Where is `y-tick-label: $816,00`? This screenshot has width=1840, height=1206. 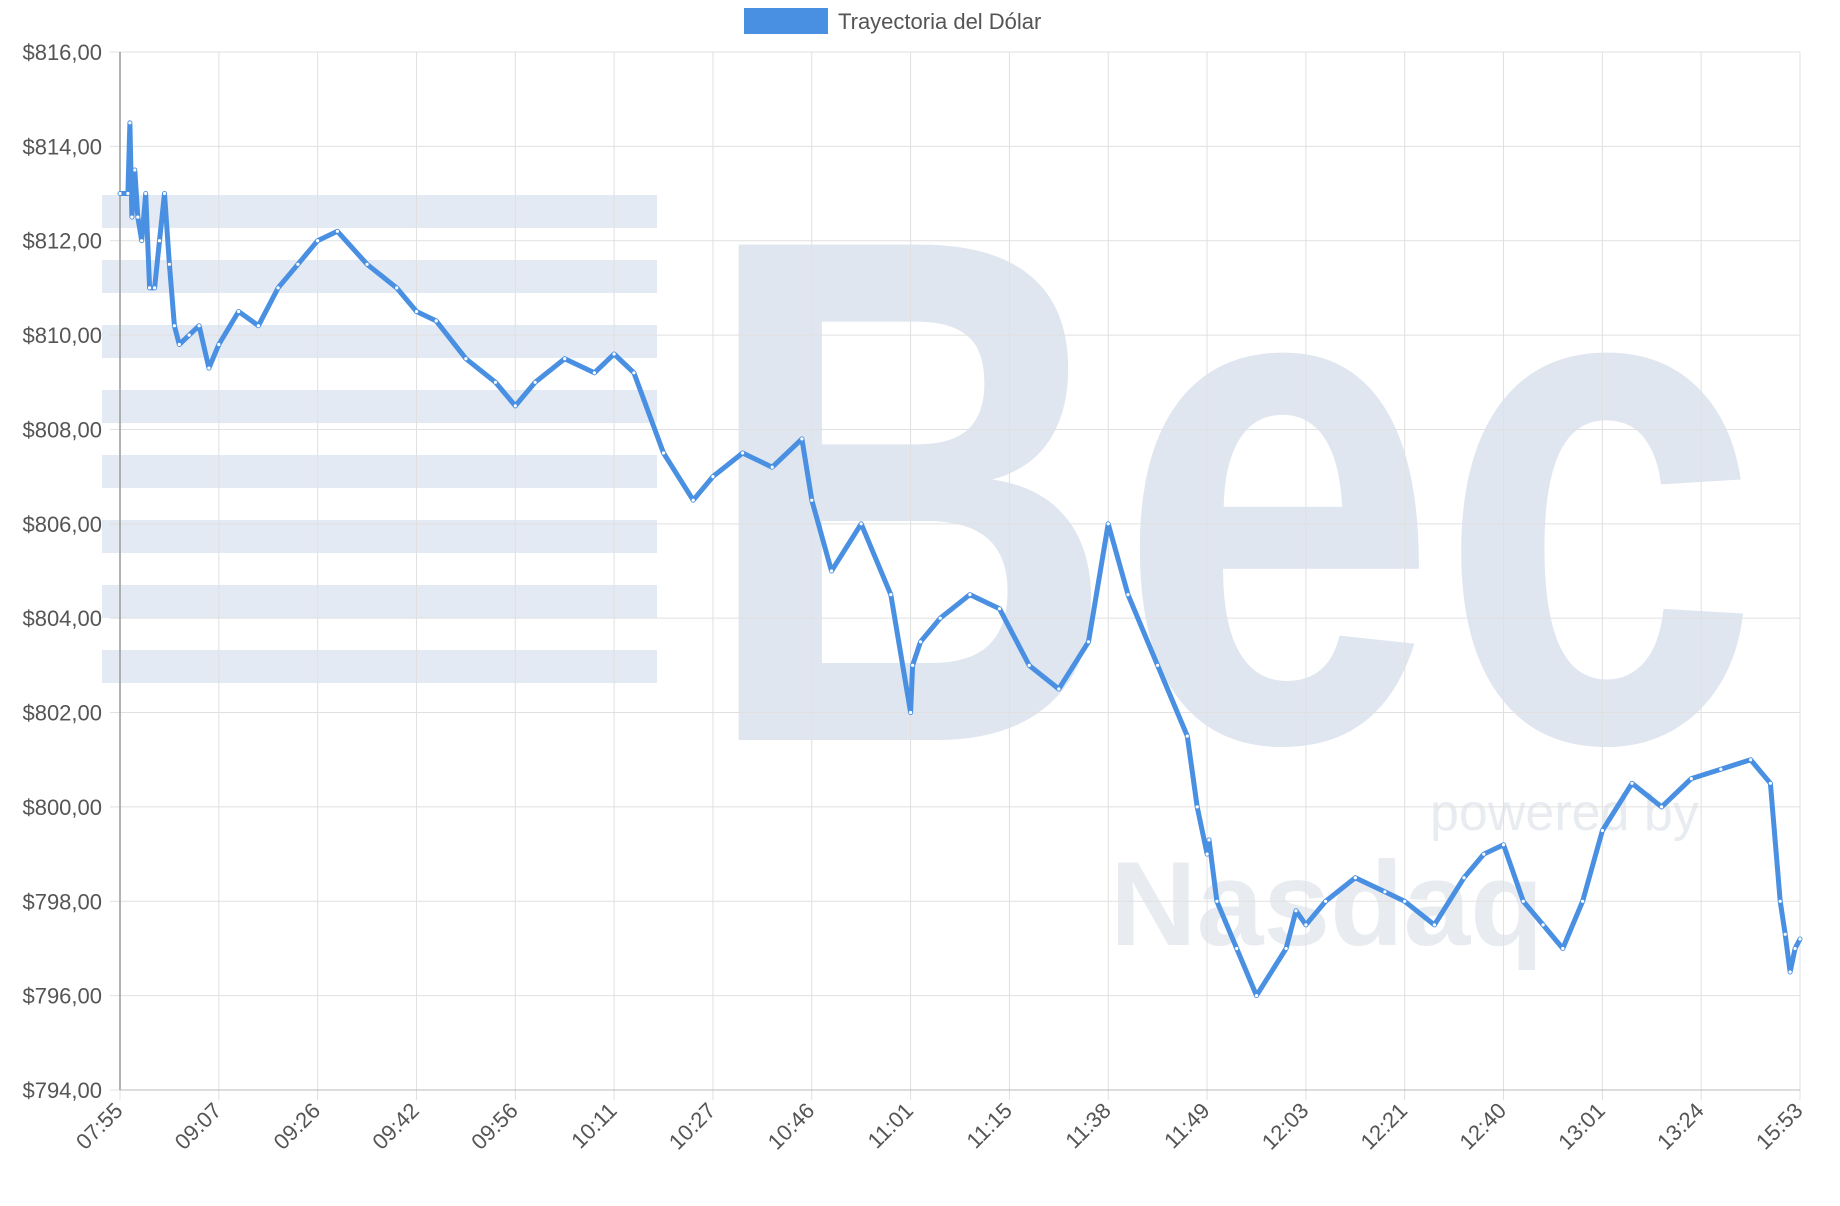 y-tick-label: $816,00 is located at coordinates (62, 52).